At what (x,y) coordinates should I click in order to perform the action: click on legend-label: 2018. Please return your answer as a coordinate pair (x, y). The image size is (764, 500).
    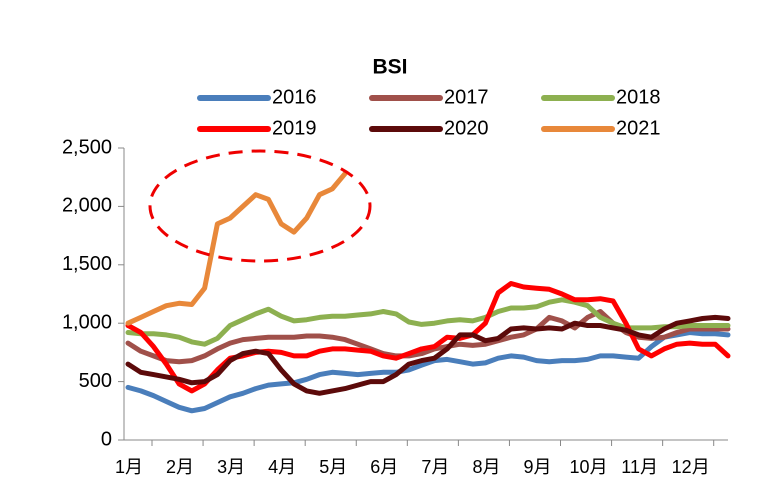
    Looking at the image, I should click on (638, 97).